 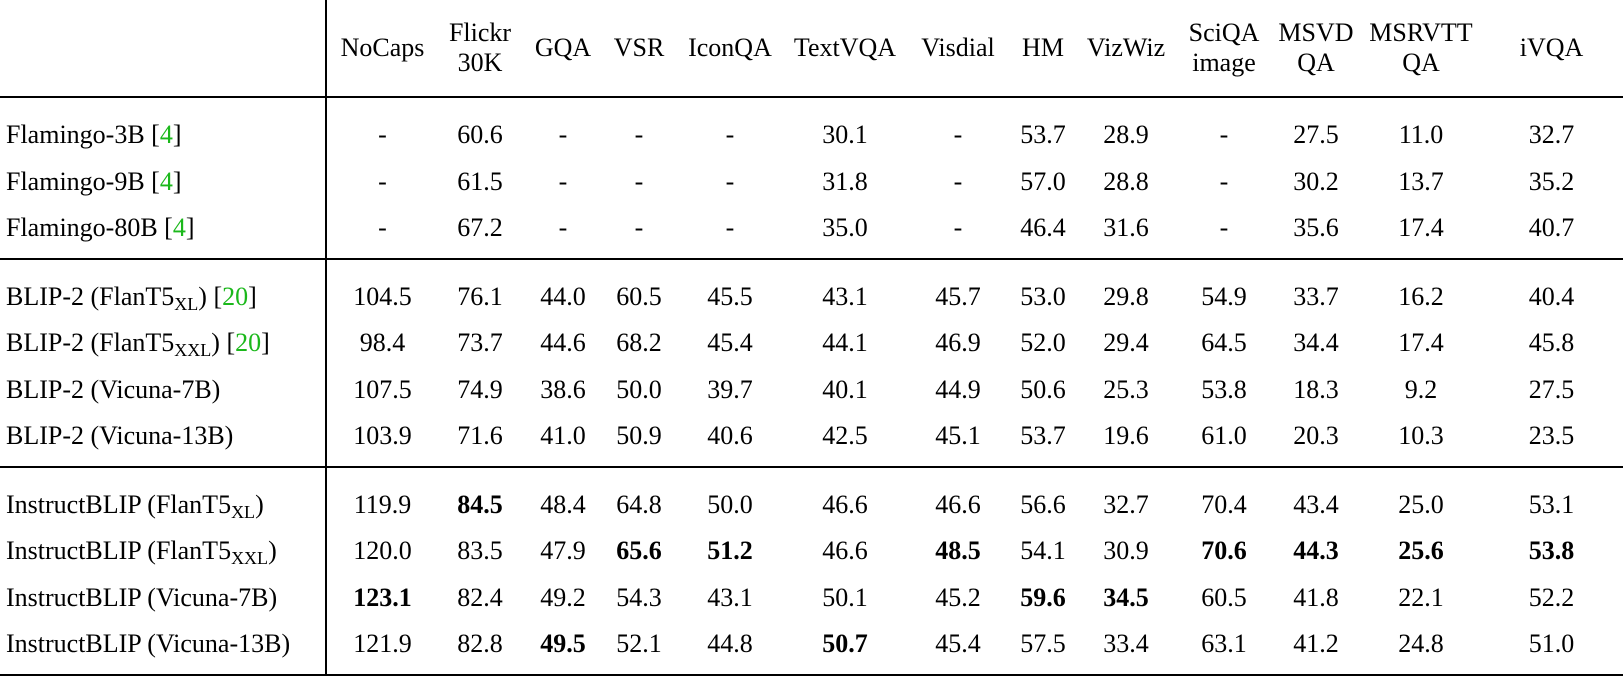 I want to click on score-value: 25.3, so click(x=1126, y=389).